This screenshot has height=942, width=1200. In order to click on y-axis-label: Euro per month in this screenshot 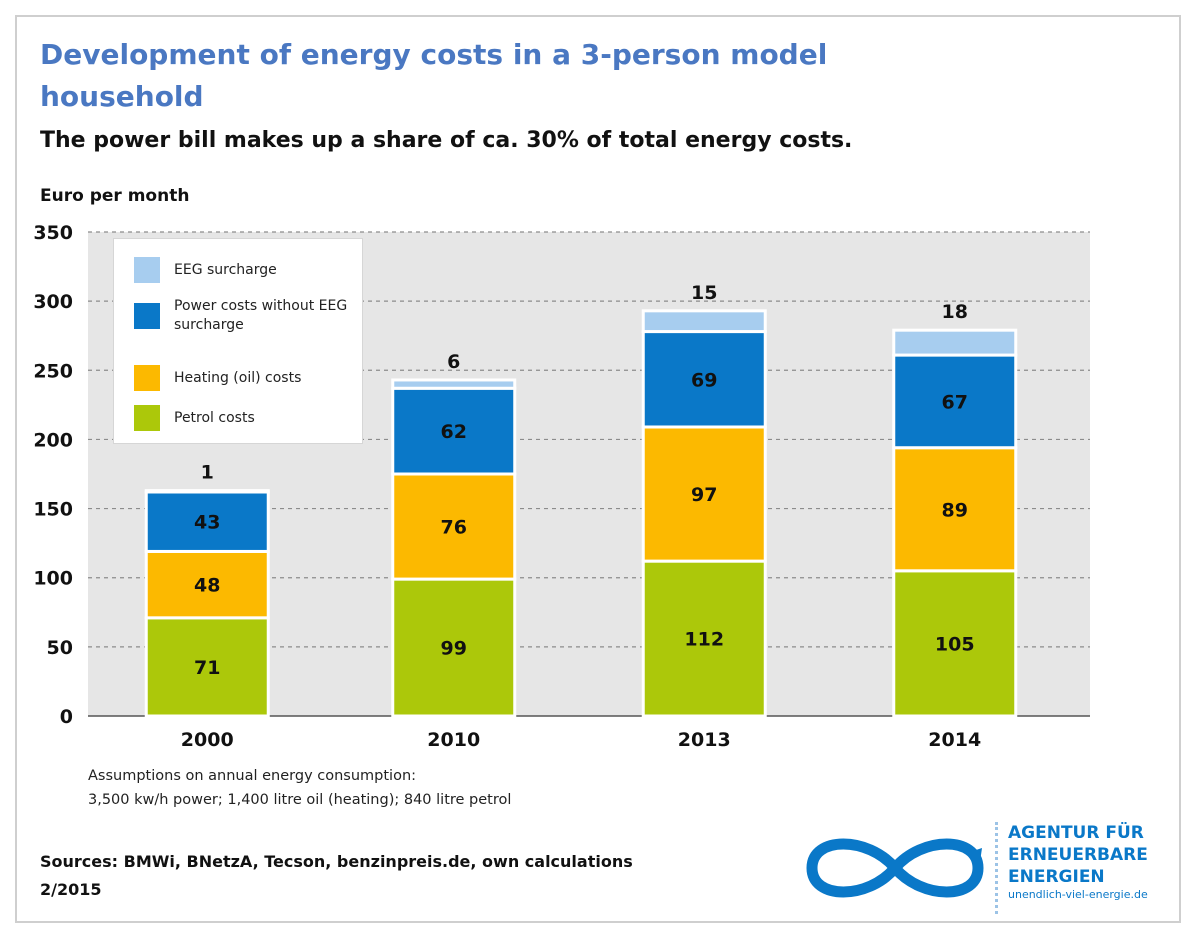, I will do `click(115, 196)`.